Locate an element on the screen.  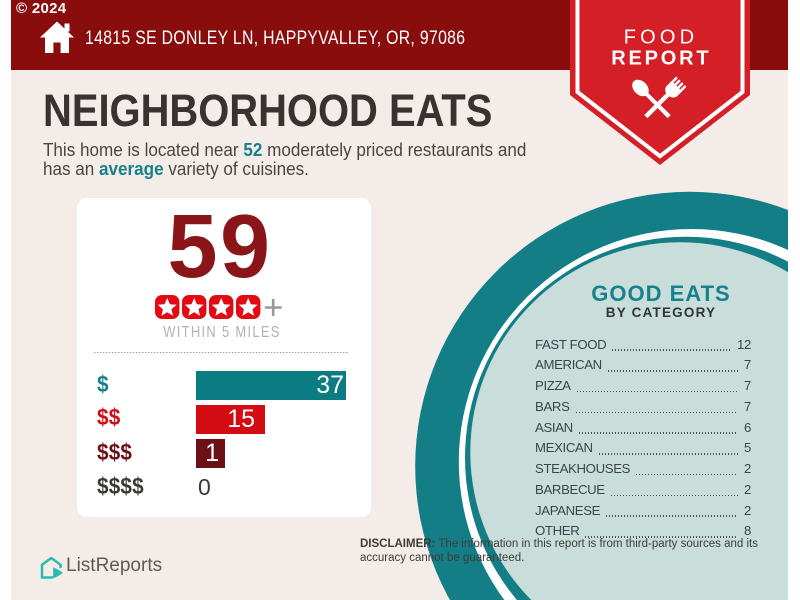
svg-text: REPORT is located at coordinates (661, 59).